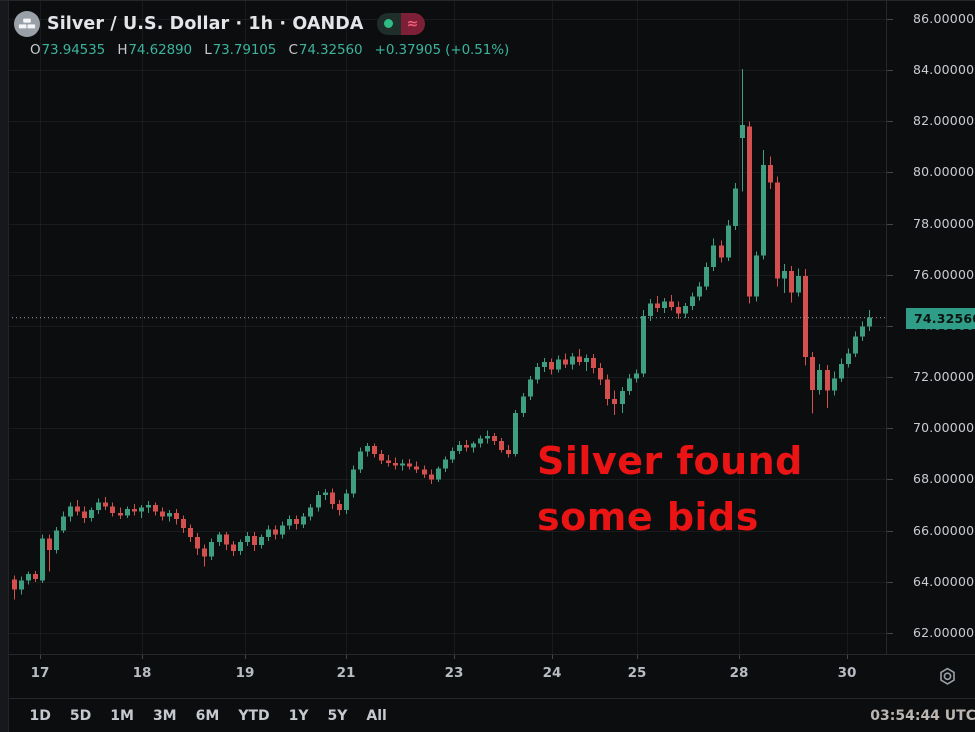 The height and width of the screenshot is (732, 975). What do you see at coordinates (637, 673) in the screenshot?
I see `time-axis-label: 25` at bounding box center [637, 673].